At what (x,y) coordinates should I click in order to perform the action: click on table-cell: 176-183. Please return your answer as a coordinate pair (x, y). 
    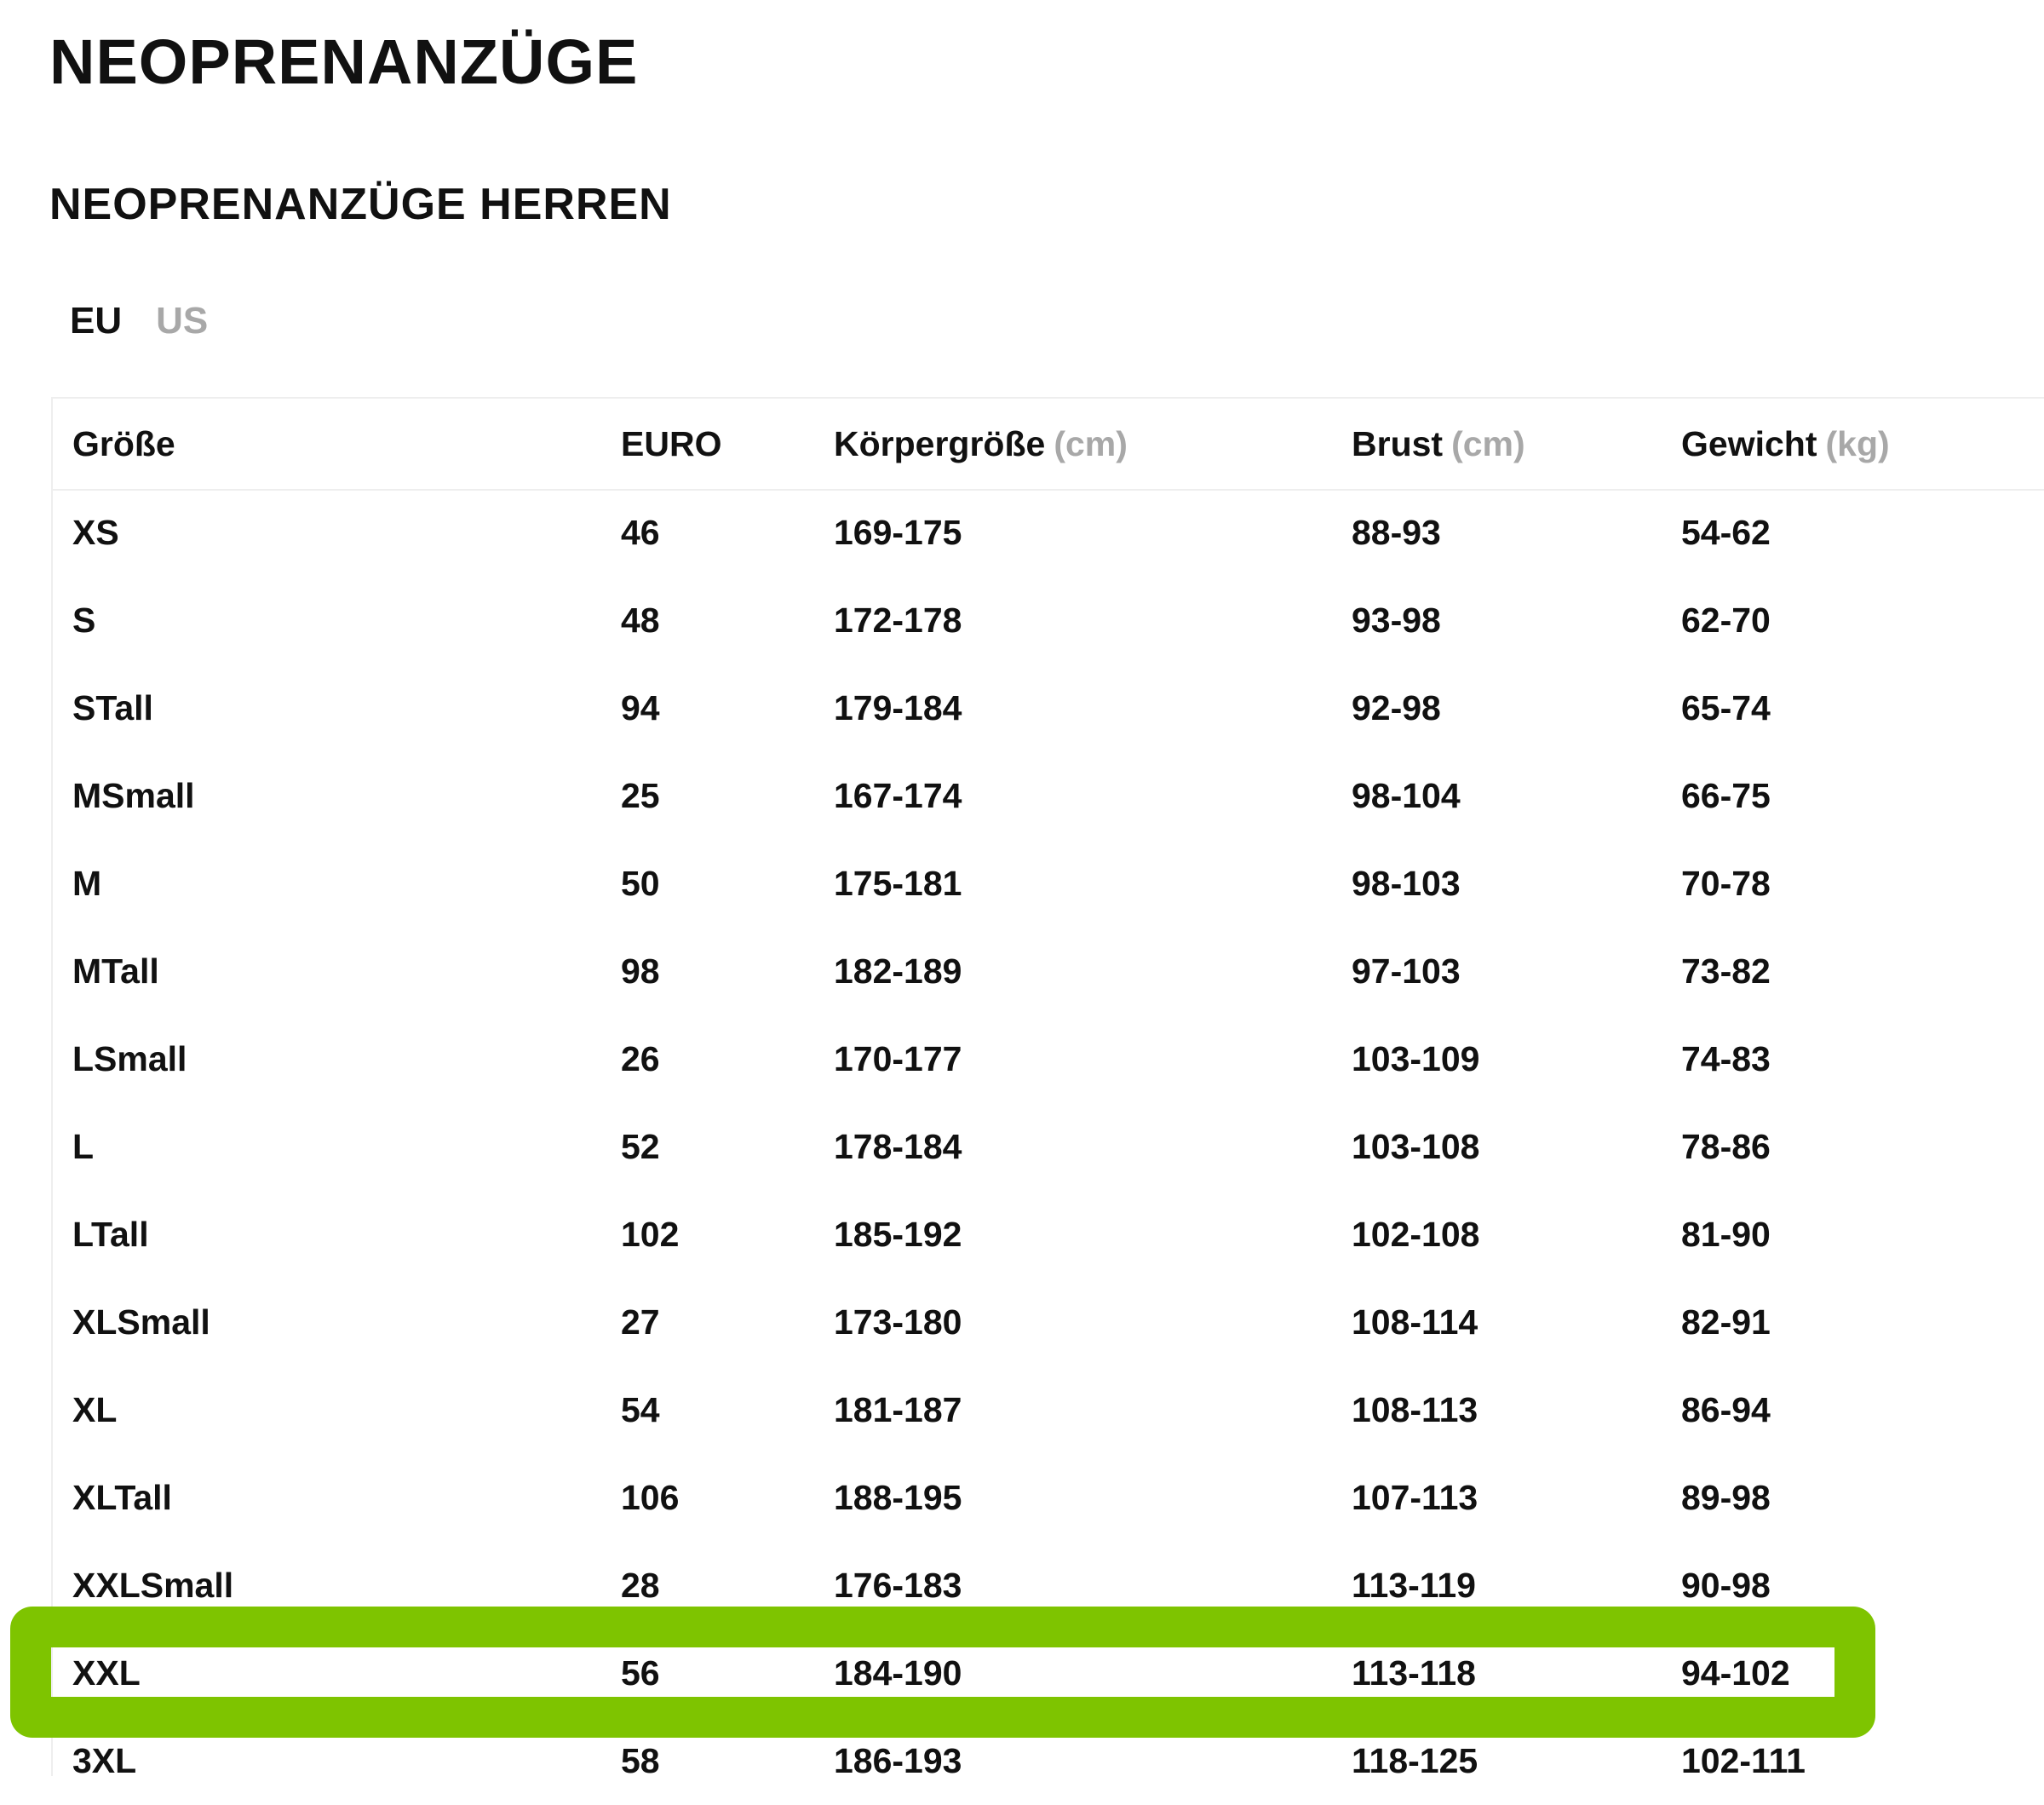
    Looking at the image, I should click on (898, 1585).